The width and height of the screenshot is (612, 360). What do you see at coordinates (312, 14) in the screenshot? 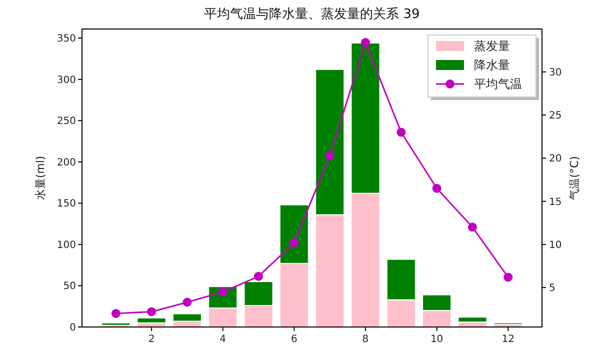
I see `chart-title: 平均气温与降水量、蒸发量的关系 39` at bounding box center [312, 14].